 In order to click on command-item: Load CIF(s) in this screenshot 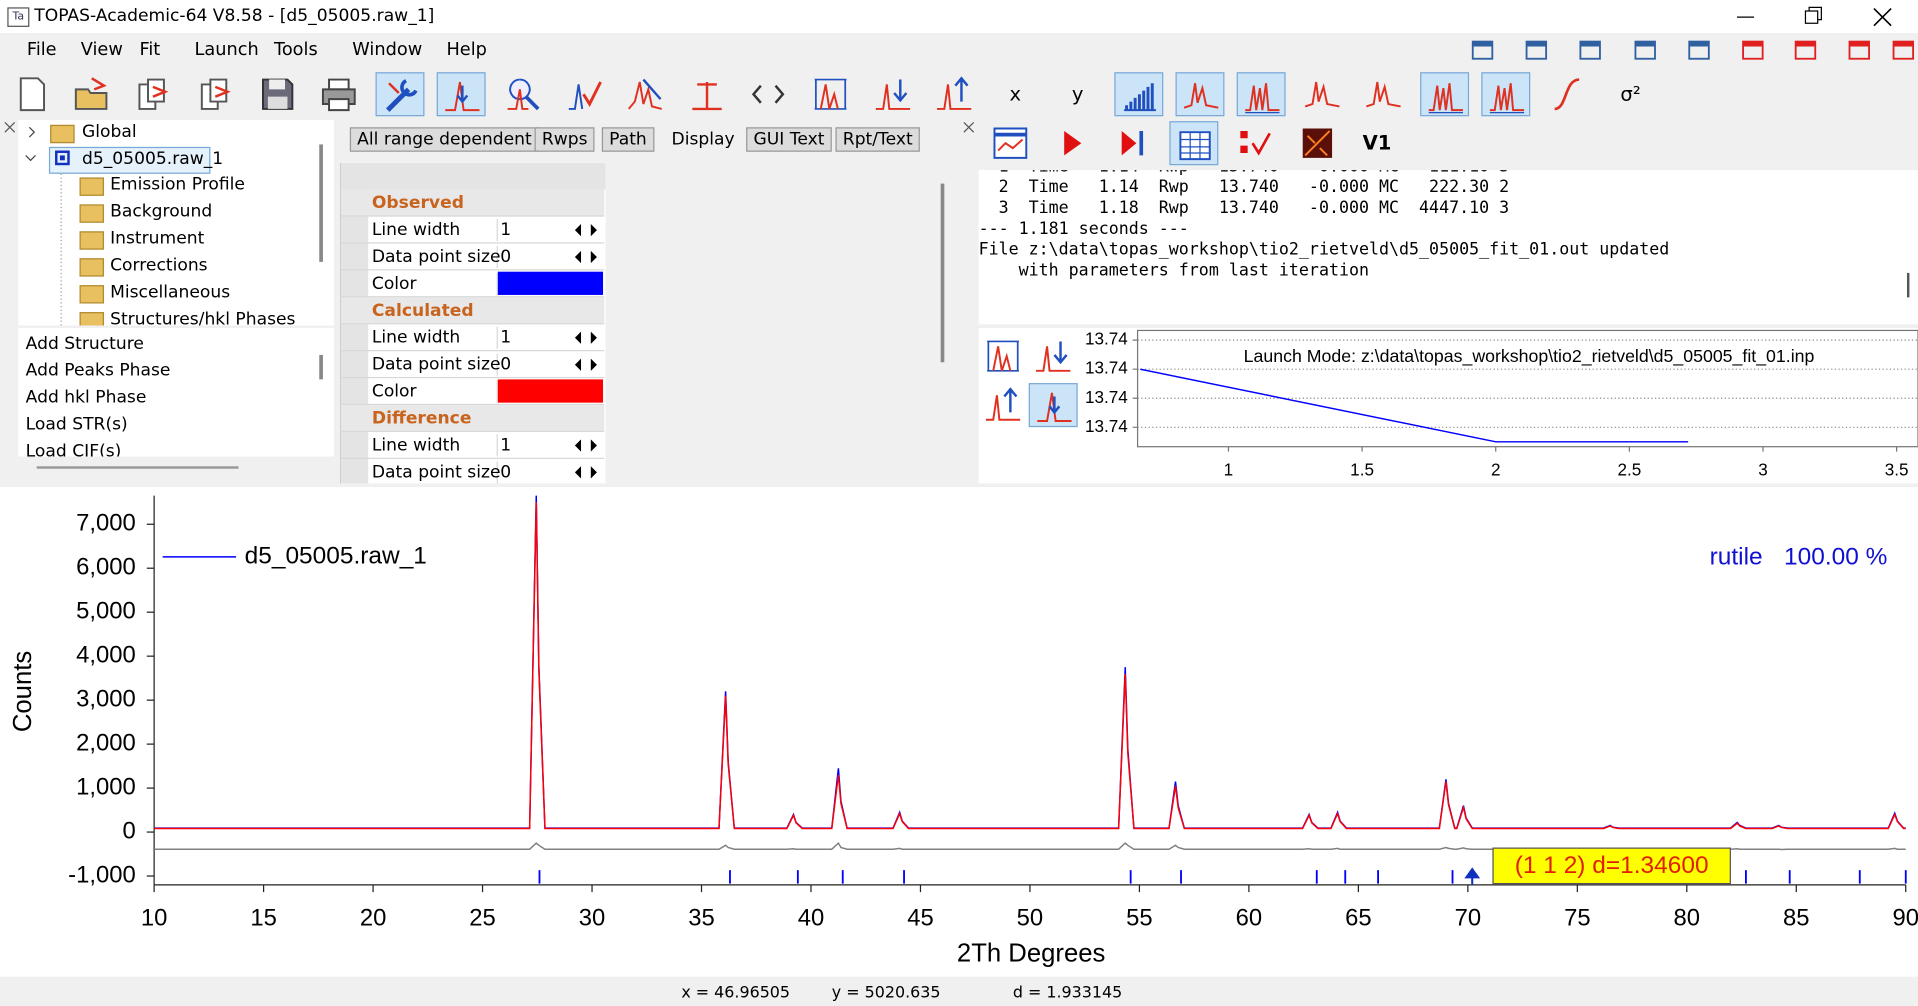, I will do `click(73, 449)`.